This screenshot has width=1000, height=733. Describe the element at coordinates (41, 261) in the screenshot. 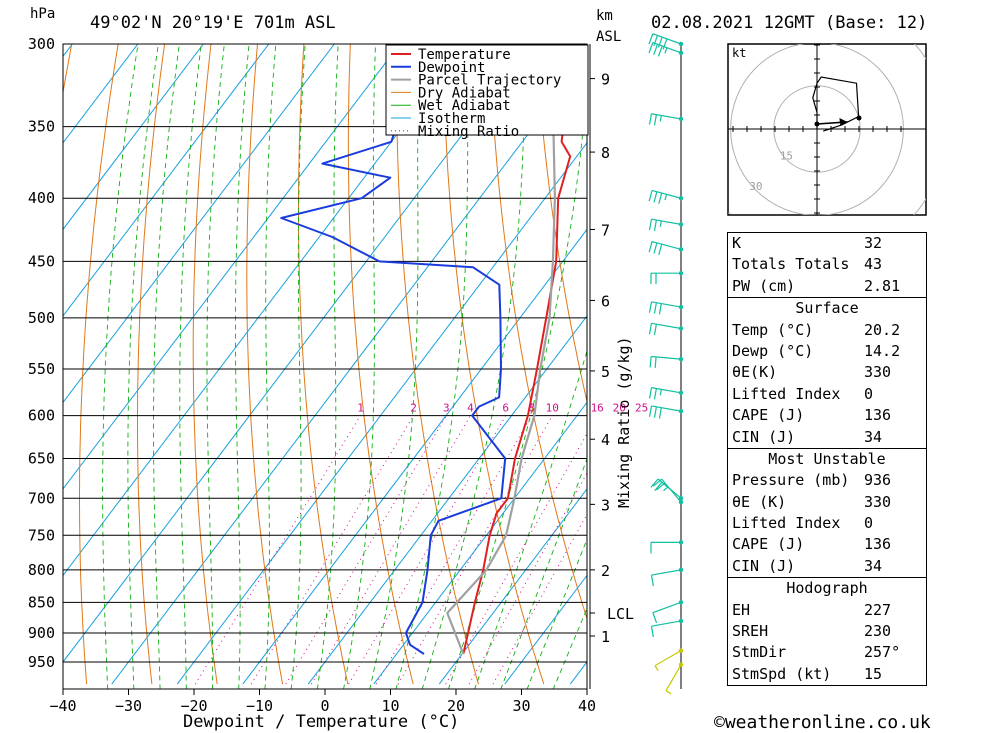

I see `pressure-tick-label: 450` at that location.